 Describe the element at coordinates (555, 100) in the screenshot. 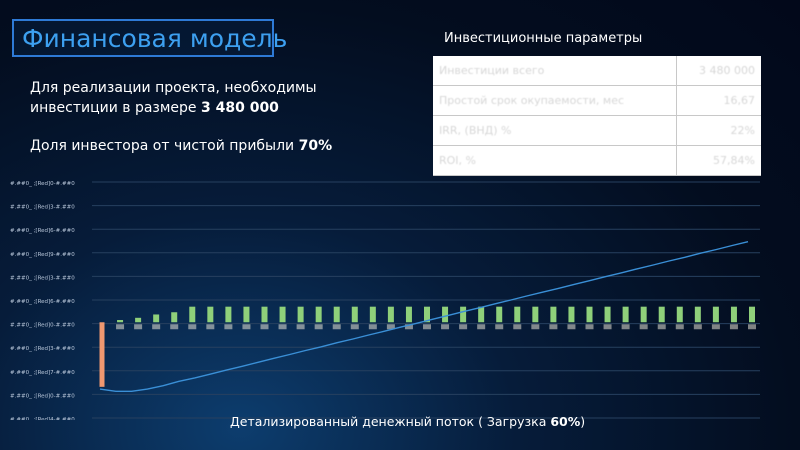

I see `param-label: Простой срок окупаемости, мес` at that location.